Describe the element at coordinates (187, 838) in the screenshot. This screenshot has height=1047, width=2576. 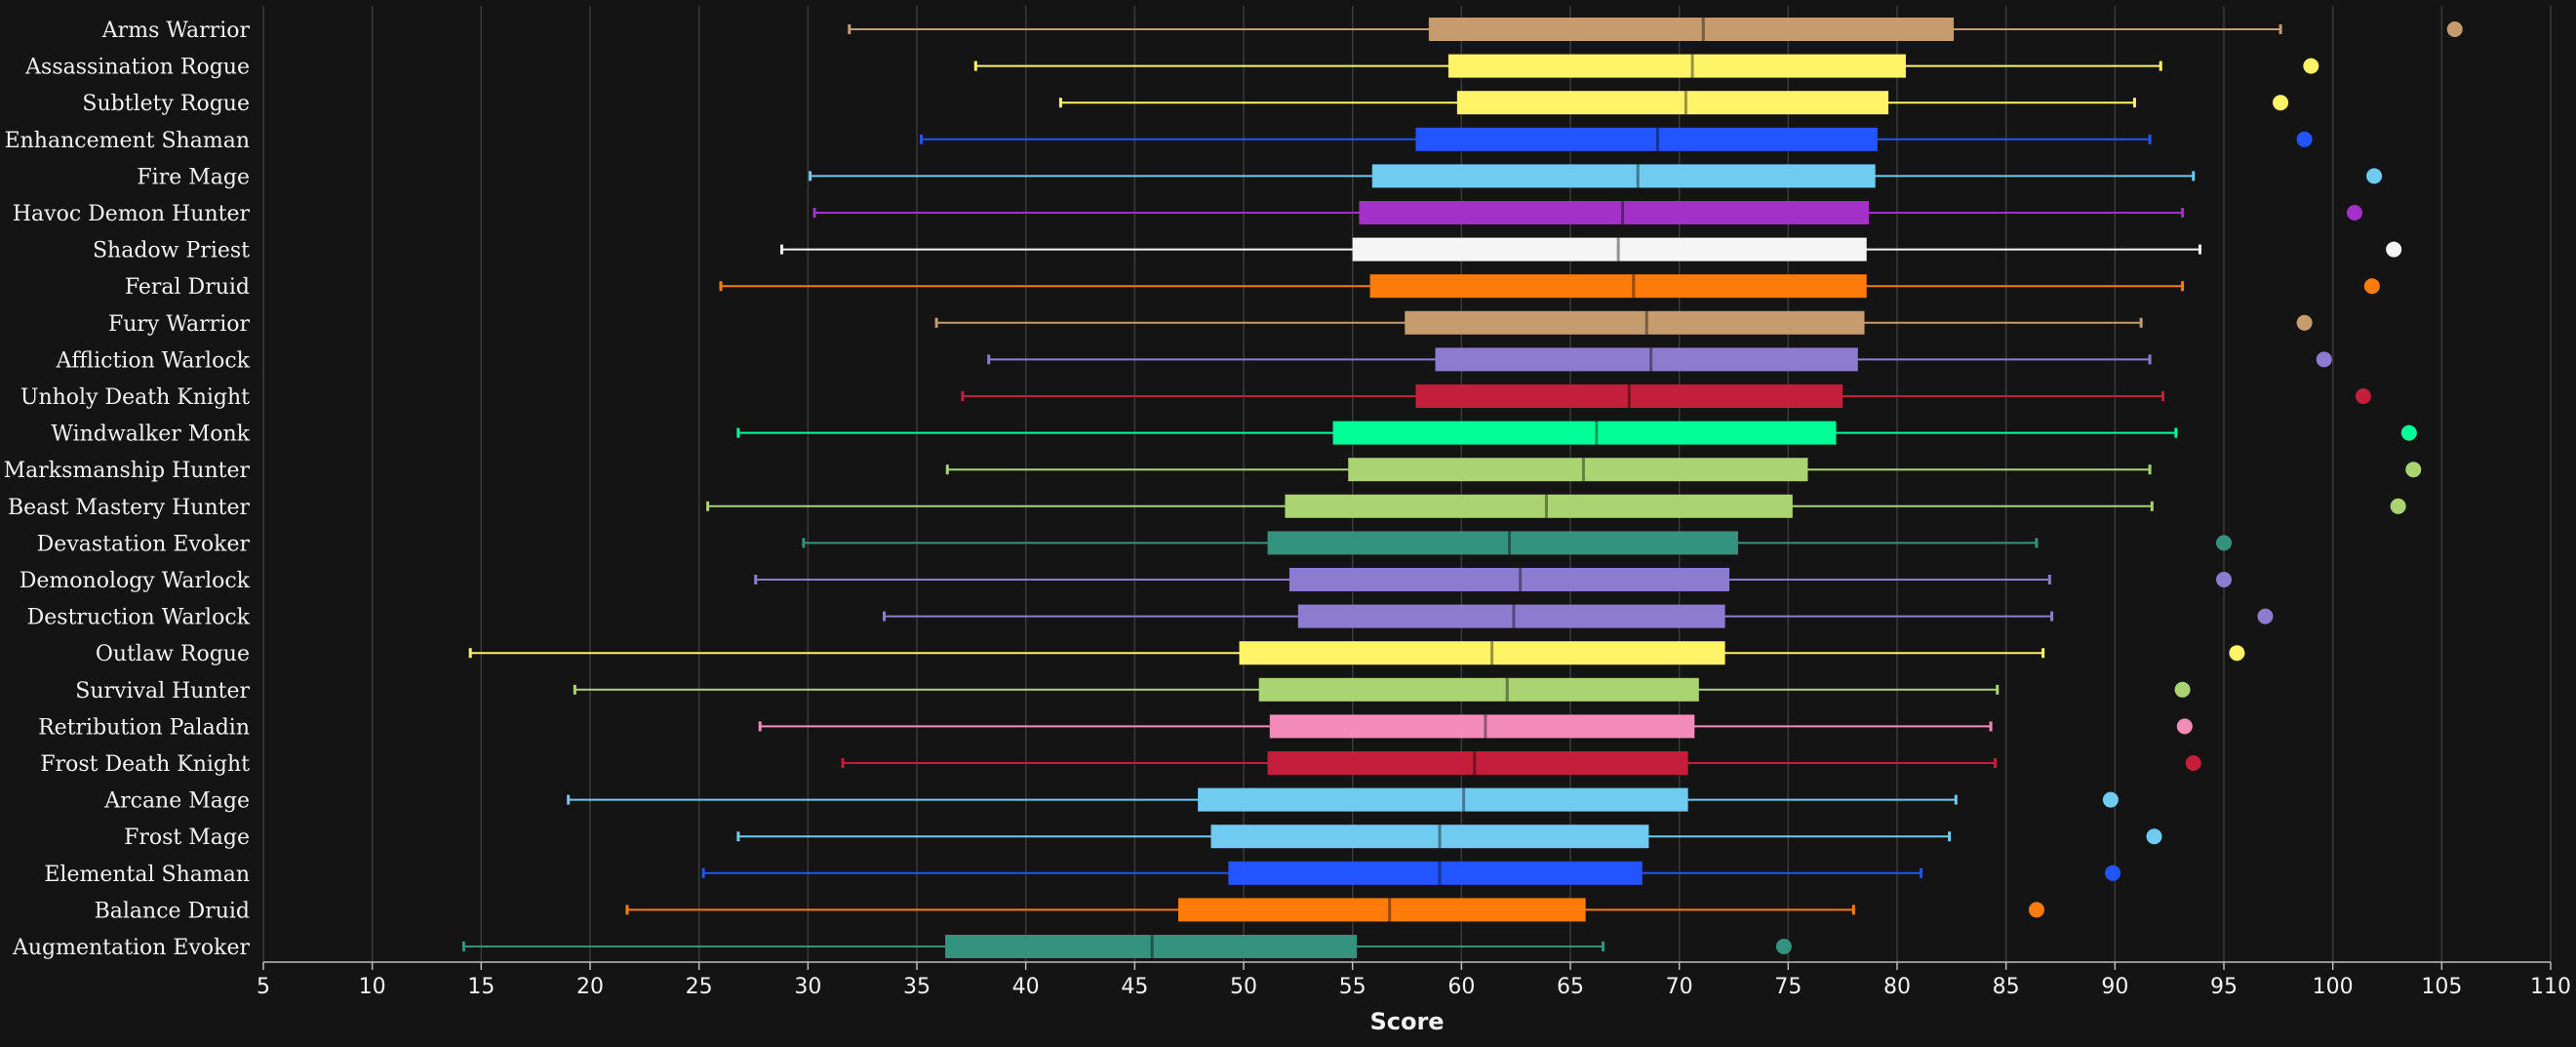
I see `spec-label: Frost Mage` at that location.